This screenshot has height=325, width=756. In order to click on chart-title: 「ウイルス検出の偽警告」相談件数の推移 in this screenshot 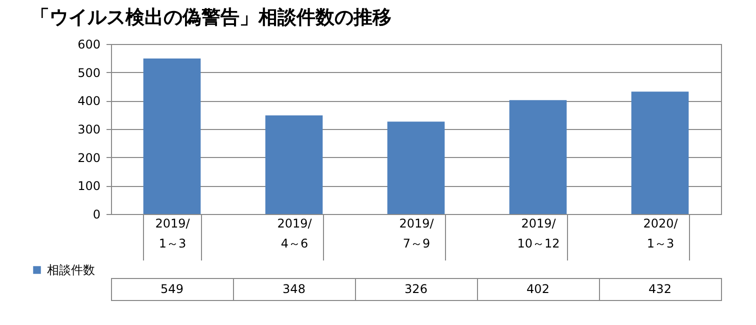, I will do `click(211, 17)`.